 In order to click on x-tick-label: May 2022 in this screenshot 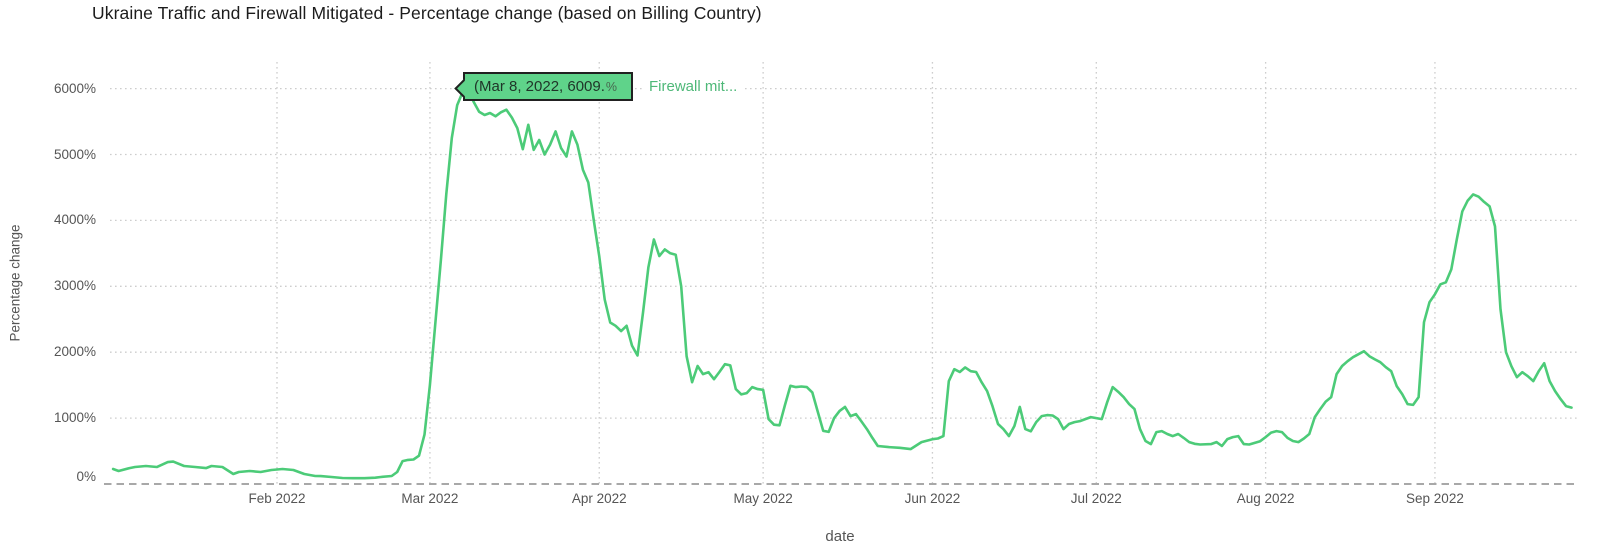, I will do `click(763, 498)`.